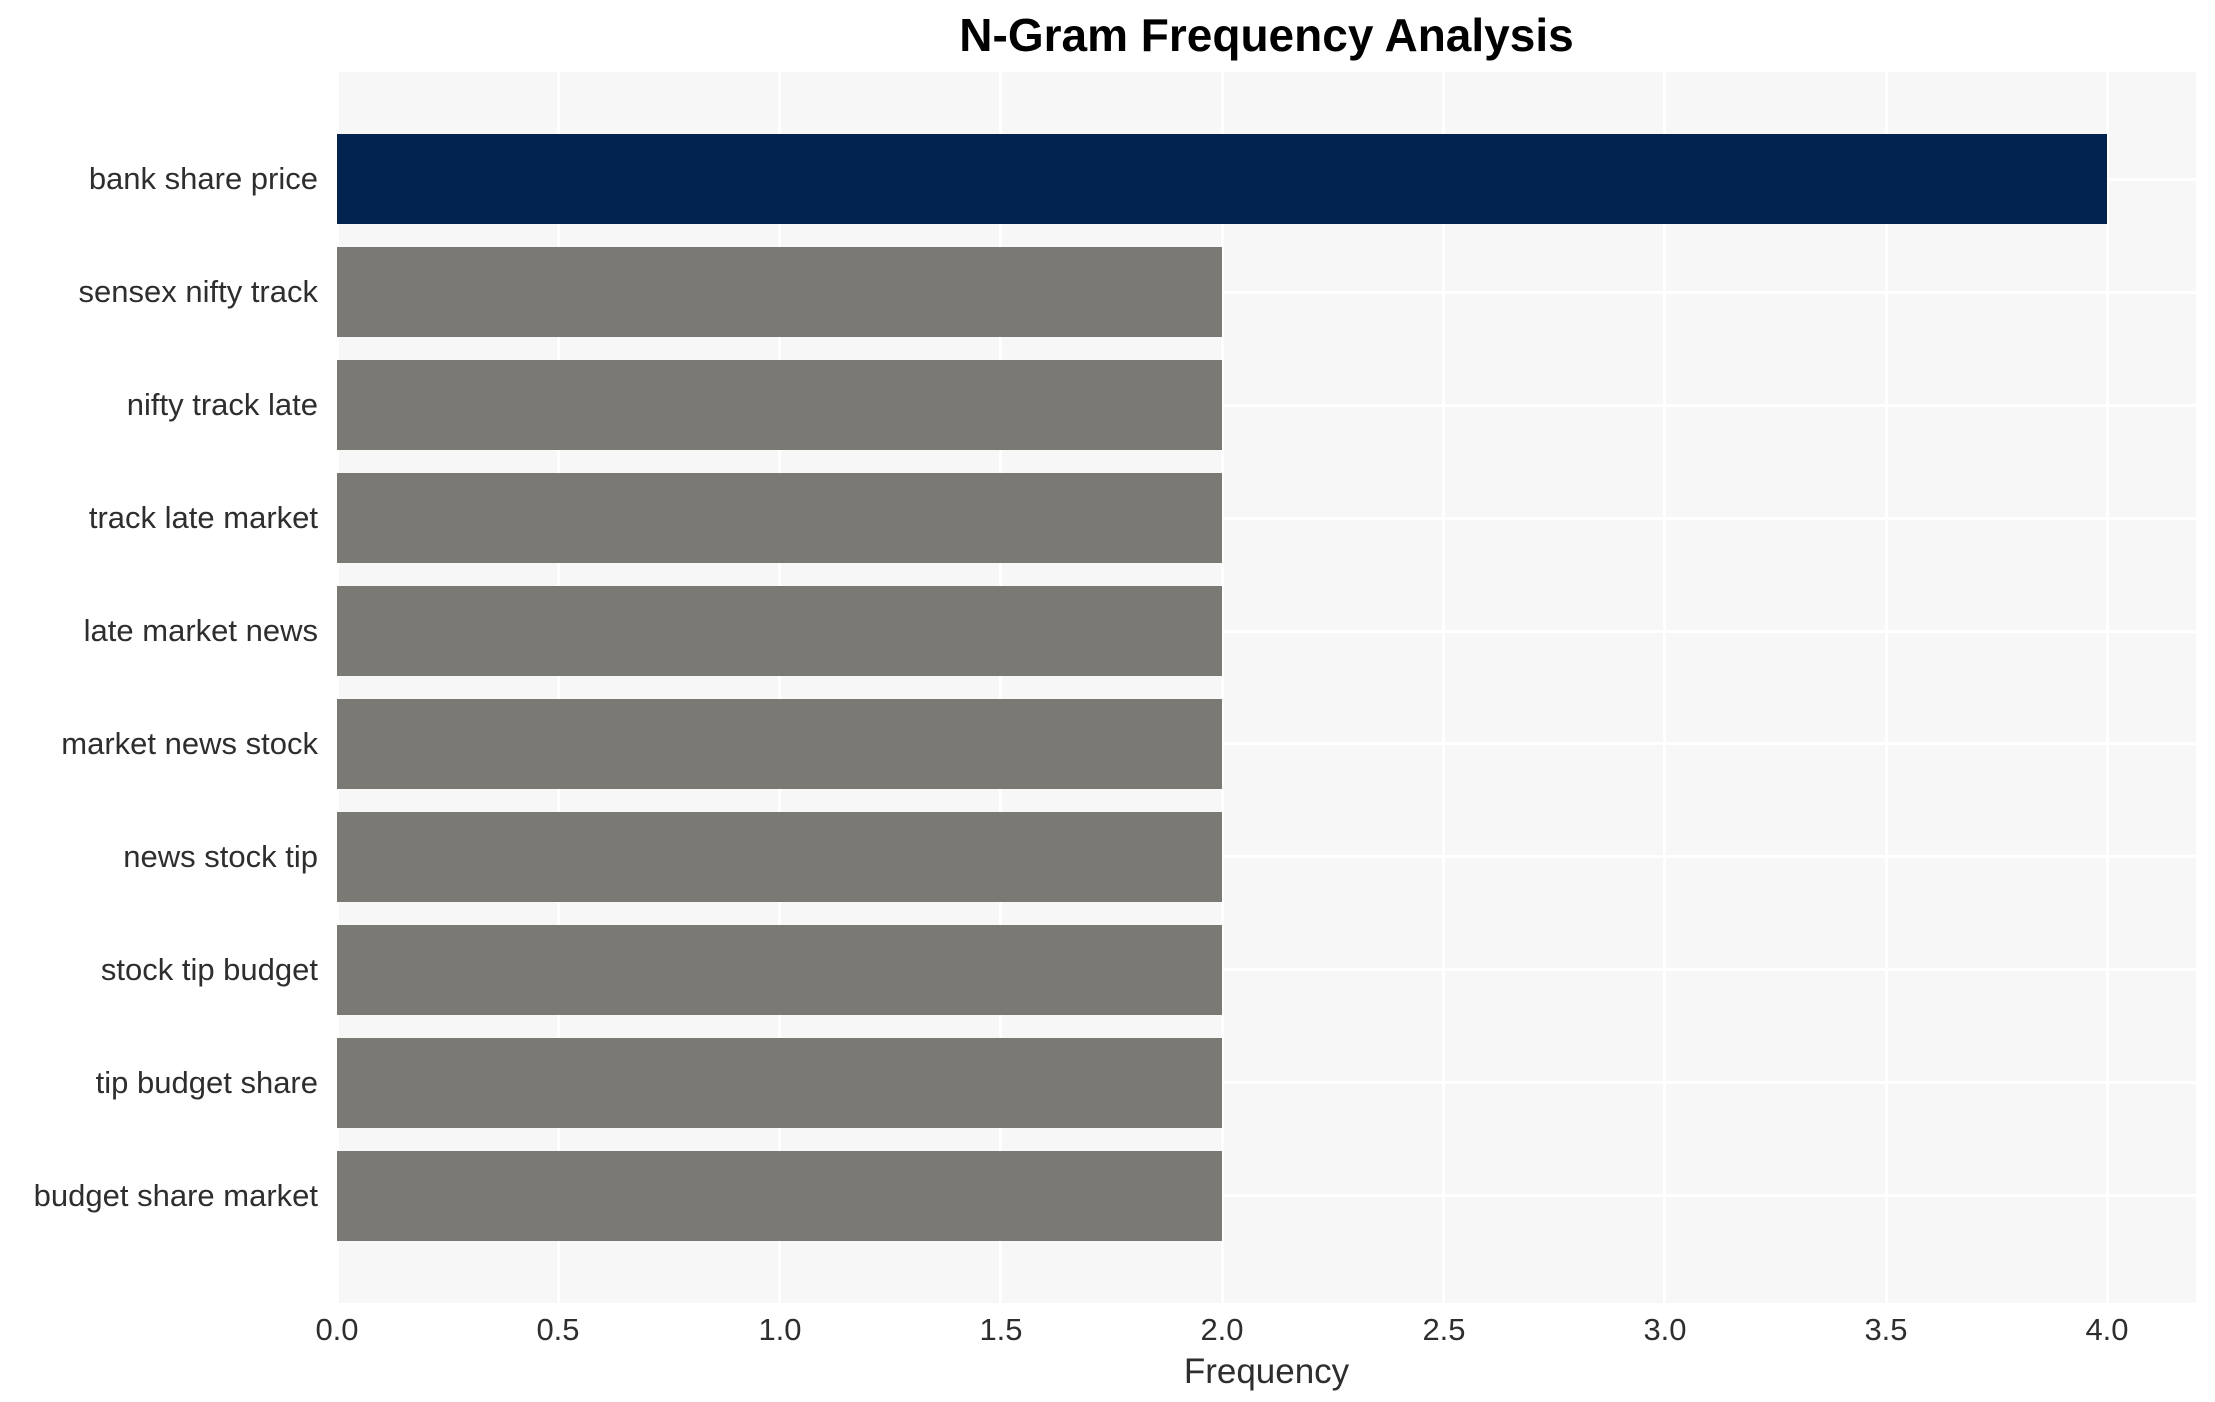  Describe the element at coordinates (2107, 1329) in the screenshot. I see `x-tick-label: 4.0` at that location.